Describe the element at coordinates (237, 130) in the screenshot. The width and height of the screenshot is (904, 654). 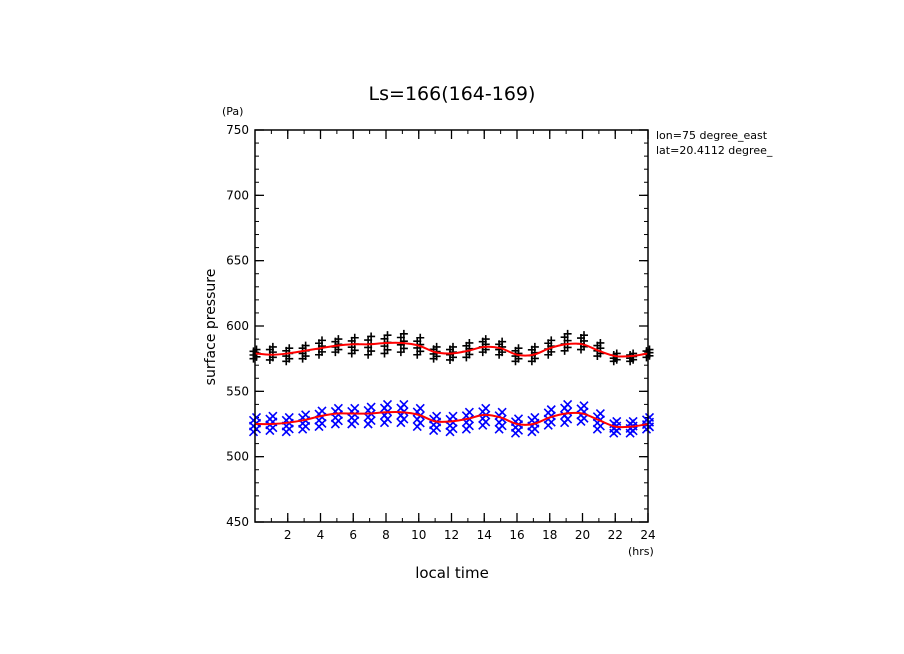
I see `y-tick-label: 750` at that location.